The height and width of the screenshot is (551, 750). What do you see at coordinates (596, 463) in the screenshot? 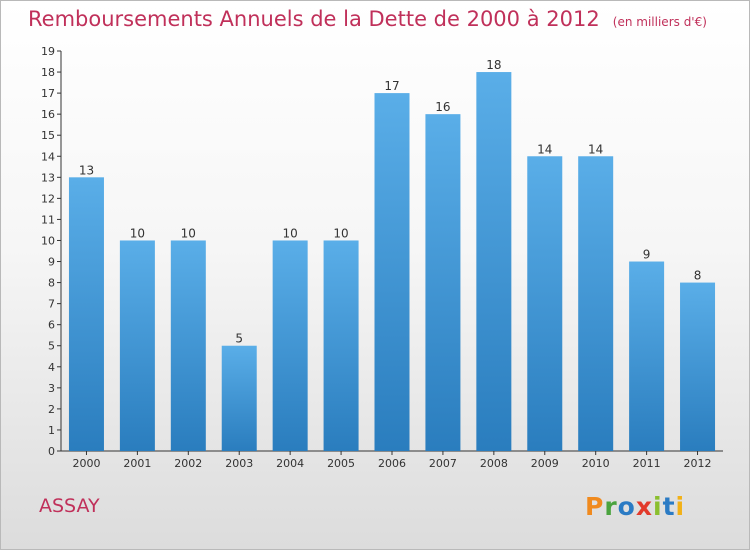
I see `x-tick-label: 2010` at bounding box center [596, 463].